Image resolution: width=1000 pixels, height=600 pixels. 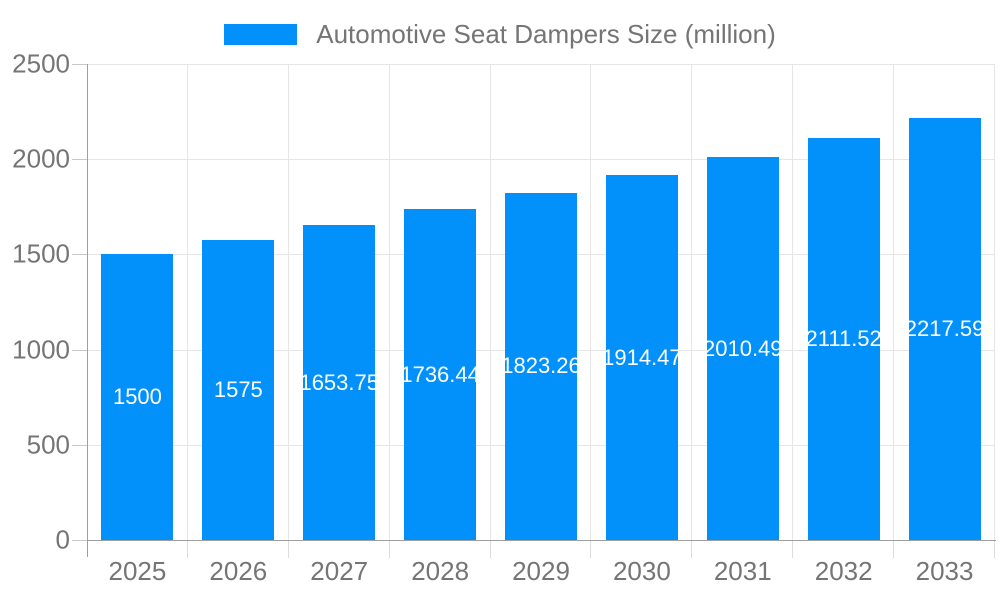 What do you see at coordinates (41, 253) in the screenshot?
I see `y-axis-label: 1500` at bounding box center [41, 253].